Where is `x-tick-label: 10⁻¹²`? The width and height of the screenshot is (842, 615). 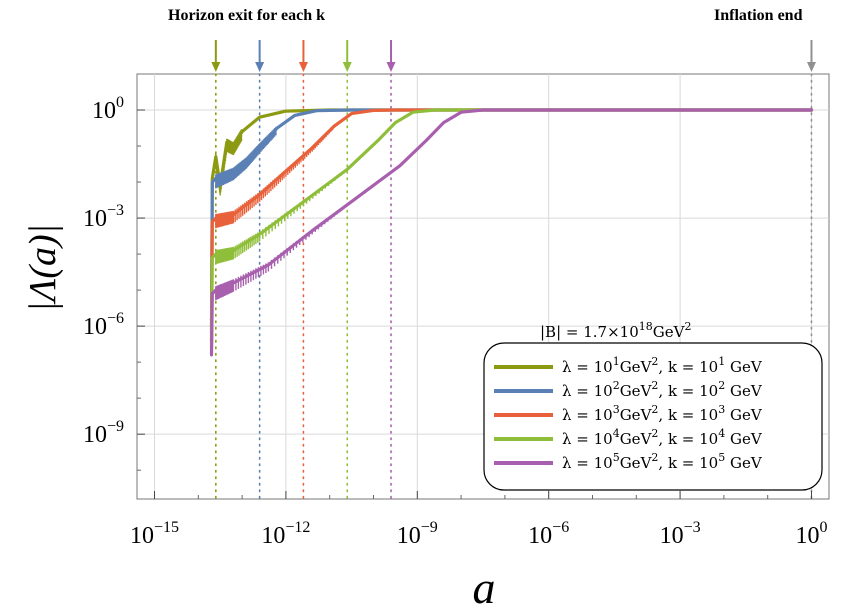 x-tick-label: 10⁻¹² is located at coordinates (285, 534).